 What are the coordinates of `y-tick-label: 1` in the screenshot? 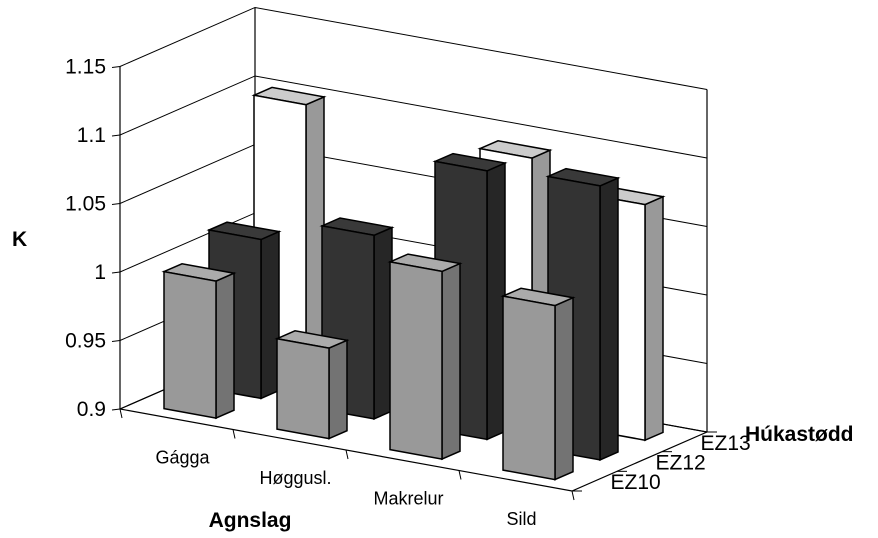 It's located at (100, 272).